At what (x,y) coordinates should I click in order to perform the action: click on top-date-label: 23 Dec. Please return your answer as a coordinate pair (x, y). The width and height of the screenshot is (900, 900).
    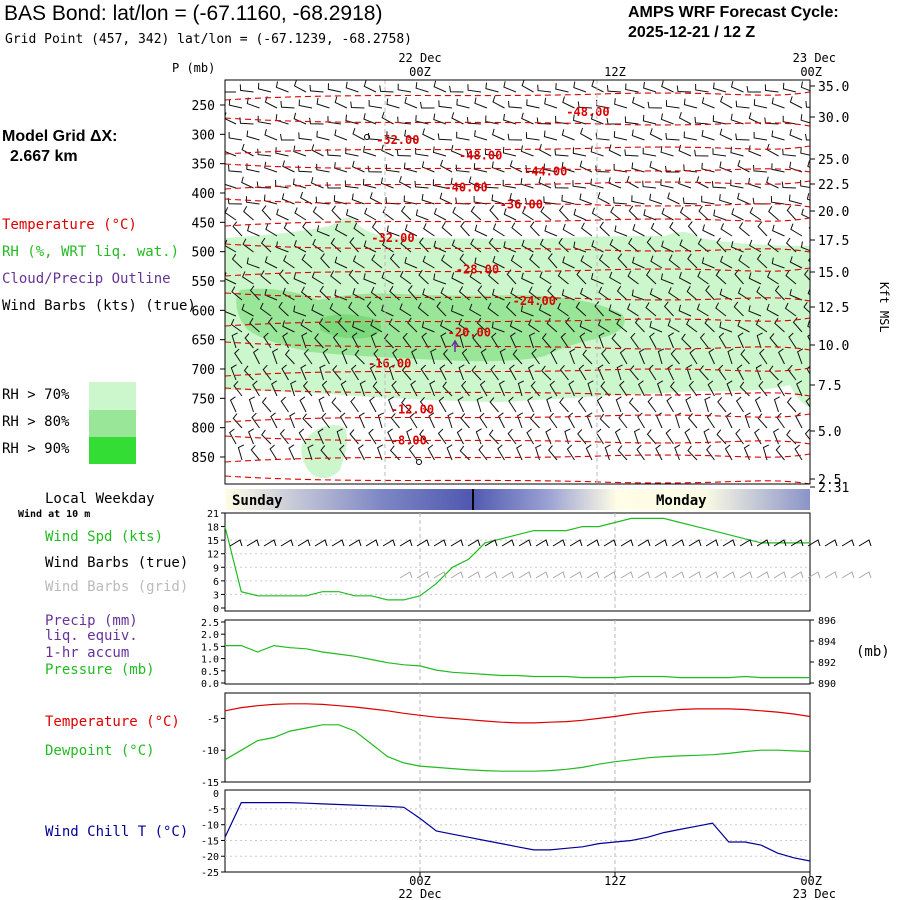
    Looking at the image, I should click on (814, 58).